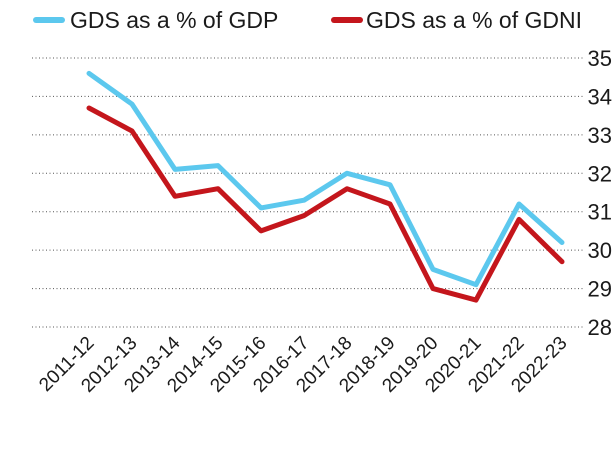 This screenshot has height=449, width=614. I want to click on y-axis-tick-labels: 28 29 30 31 32 33 34 35, so click(600, 193).